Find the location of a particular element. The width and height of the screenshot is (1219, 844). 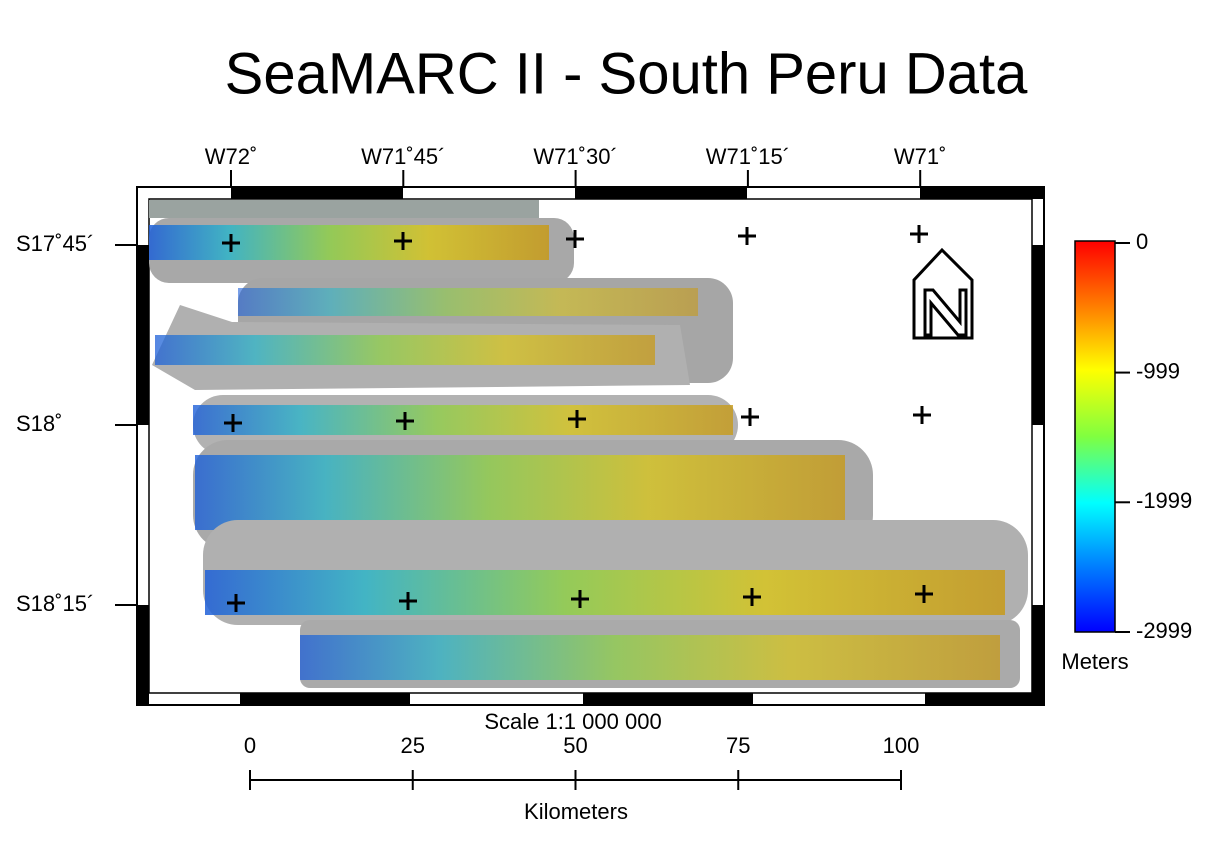

colorbar-tick-label: -2999 is located at coordinates (1164, 630).